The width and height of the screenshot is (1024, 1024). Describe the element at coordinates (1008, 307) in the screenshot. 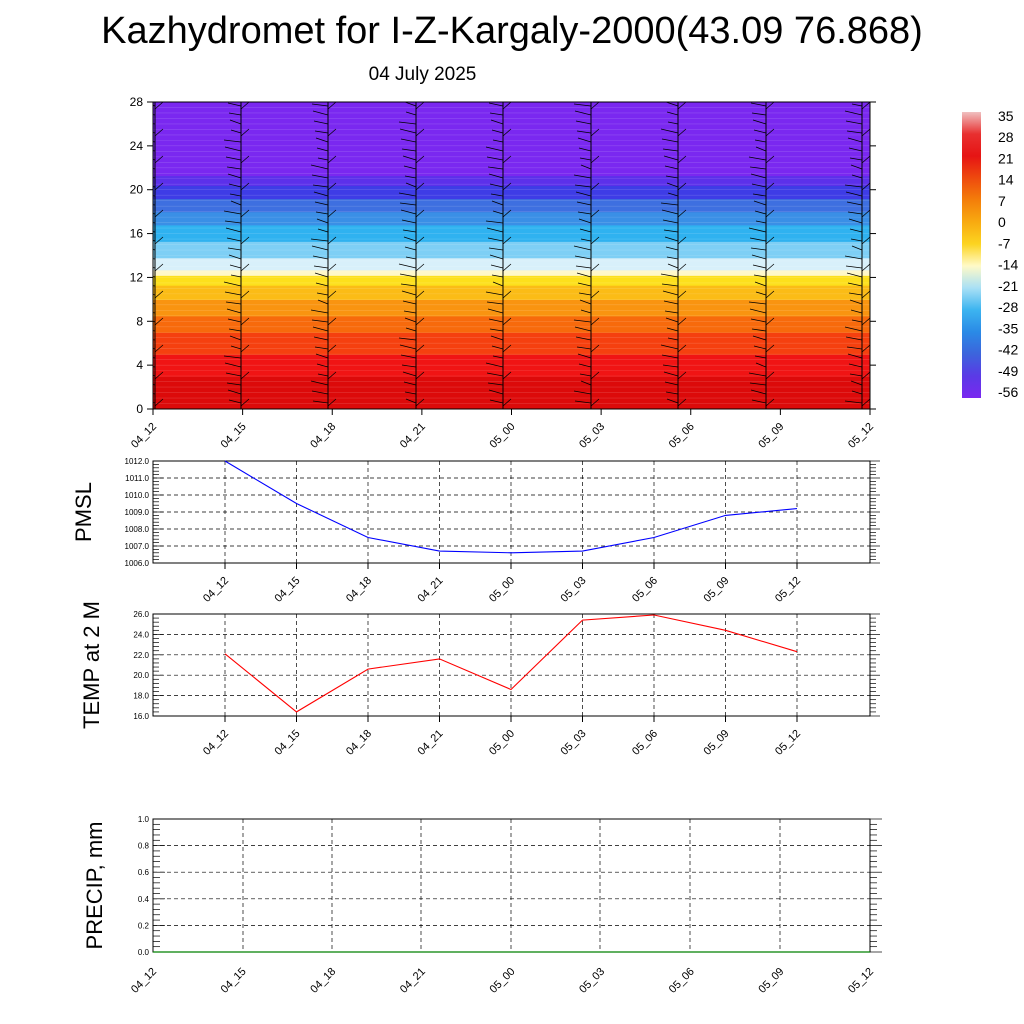

I see `colorbar-label: -28` at that location.